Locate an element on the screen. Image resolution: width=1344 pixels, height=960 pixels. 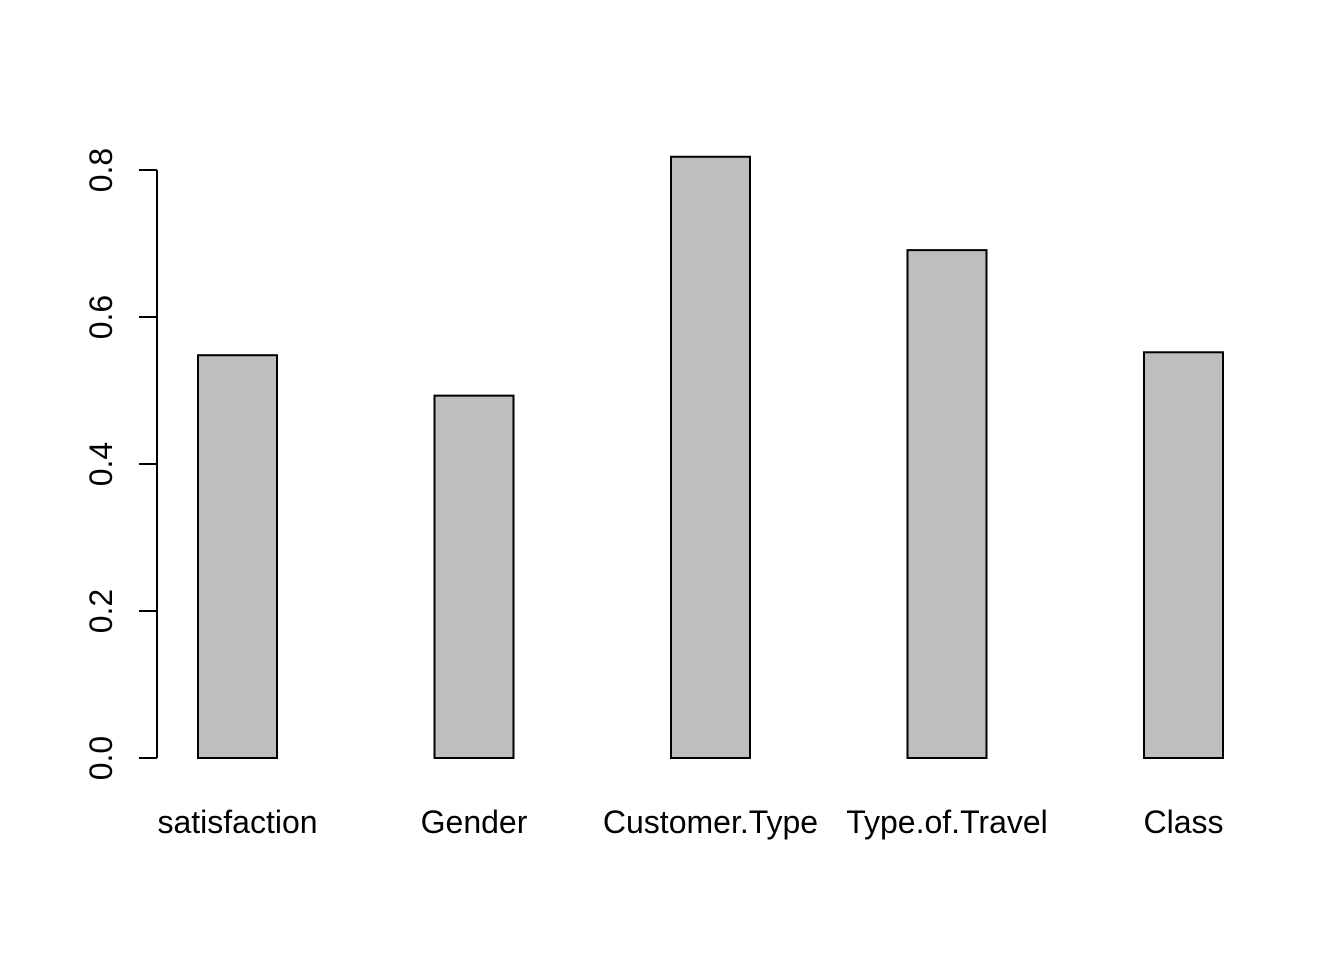
bar-customer-type is located at coordinates (710, 457).